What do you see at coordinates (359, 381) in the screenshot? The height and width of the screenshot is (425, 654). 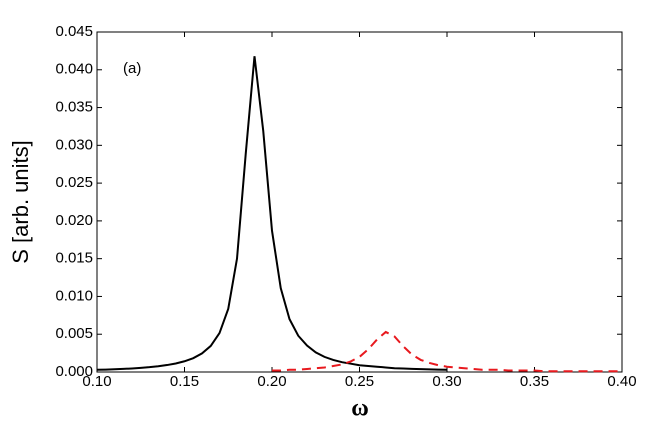 I see `x-tick-label: 0.25` at bounding box center [359, 381].